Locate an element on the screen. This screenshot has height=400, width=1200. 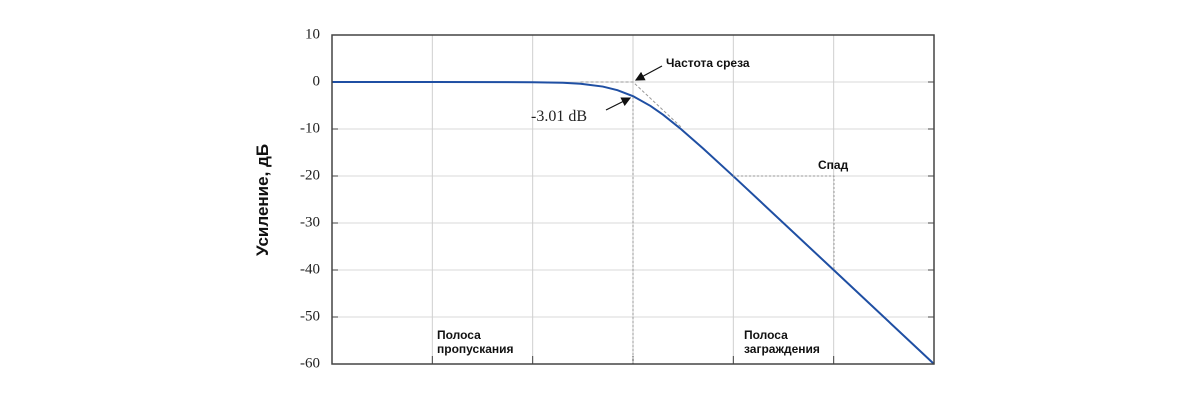
cutoff-label: Частота среза is located at coordinates (708, 63).